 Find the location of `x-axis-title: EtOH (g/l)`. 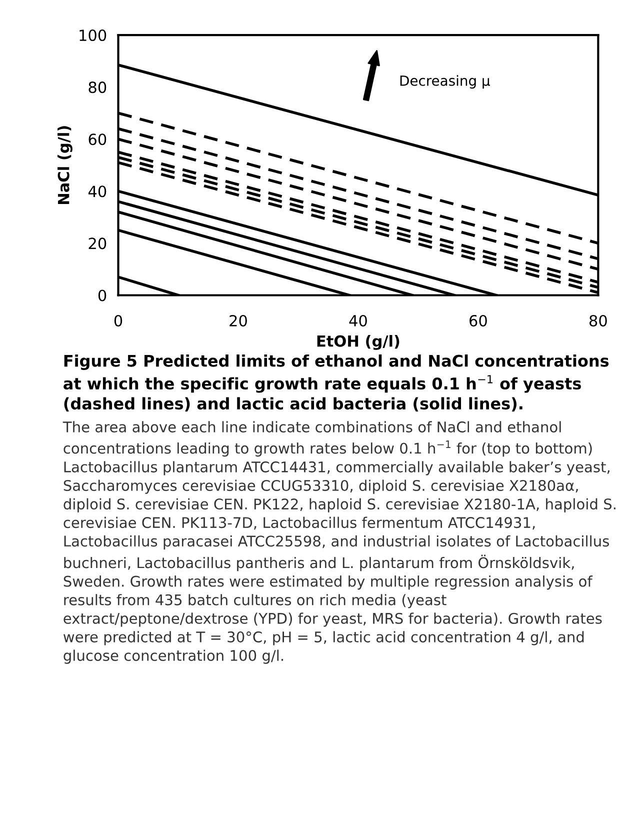

x-axis-title: EtOH (g/l) is located at coordinates (358, 342).